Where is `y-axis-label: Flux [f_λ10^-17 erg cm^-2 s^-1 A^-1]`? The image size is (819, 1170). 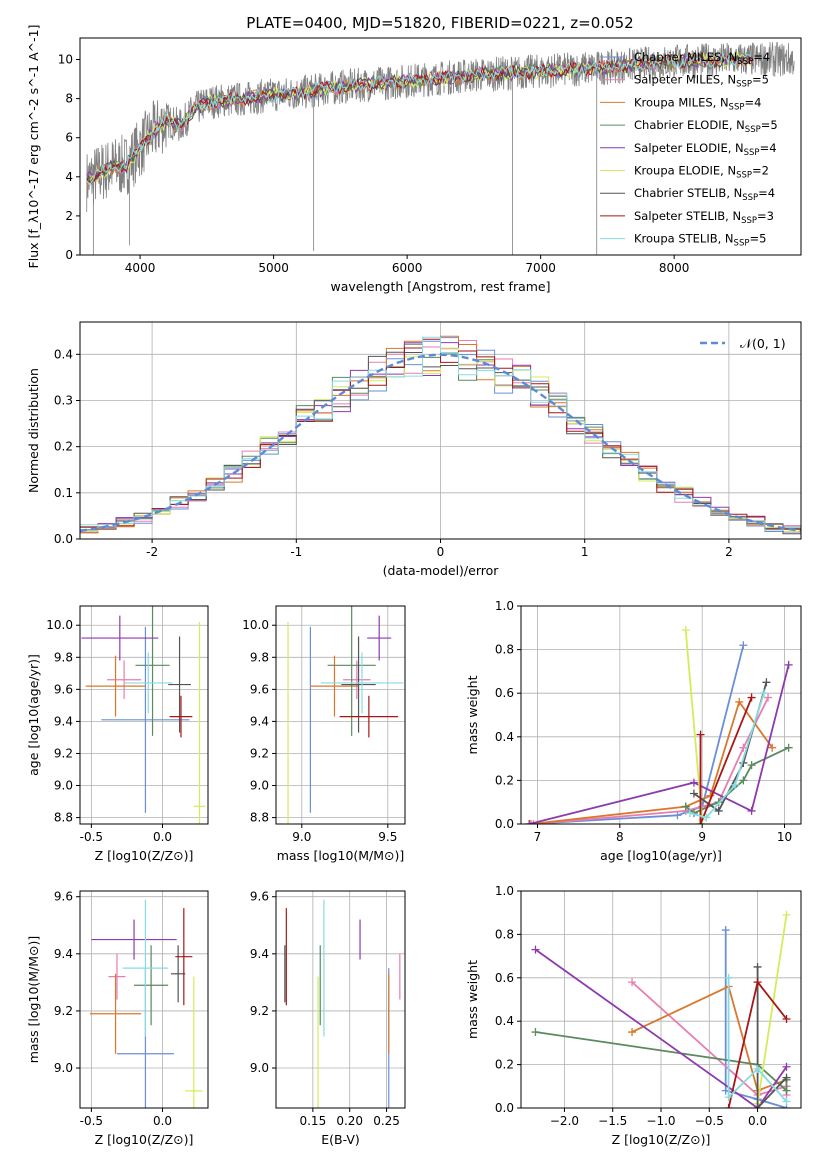
y-axis-label: Flux [f_λ10^-17 erg cm^-2 s^-1 A^-1] is located at coordinates (33, 147).